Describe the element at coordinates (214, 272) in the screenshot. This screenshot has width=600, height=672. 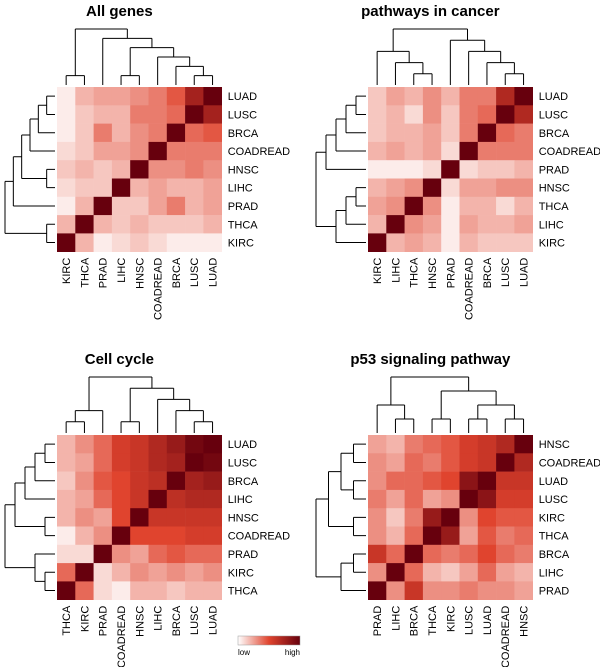
I see `column-label: LUAD` at that location.